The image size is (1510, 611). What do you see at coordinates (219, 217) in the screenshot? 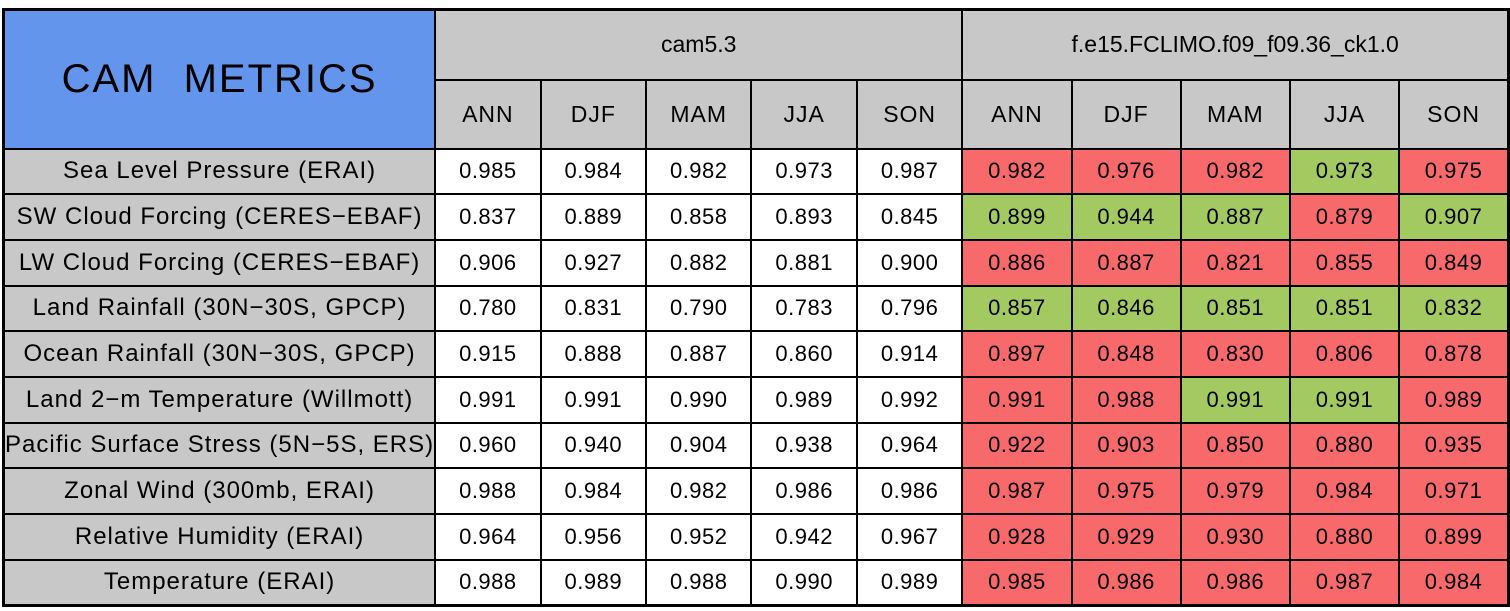
I see `metric-row-label: SW Cloud Forcing (CERES−EBAF)` at bounding box center [219, 217].